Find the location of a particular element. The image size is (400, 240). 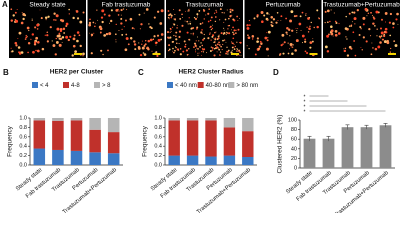

y-tick-label: 0.4 is located at coordinates (23, 147).